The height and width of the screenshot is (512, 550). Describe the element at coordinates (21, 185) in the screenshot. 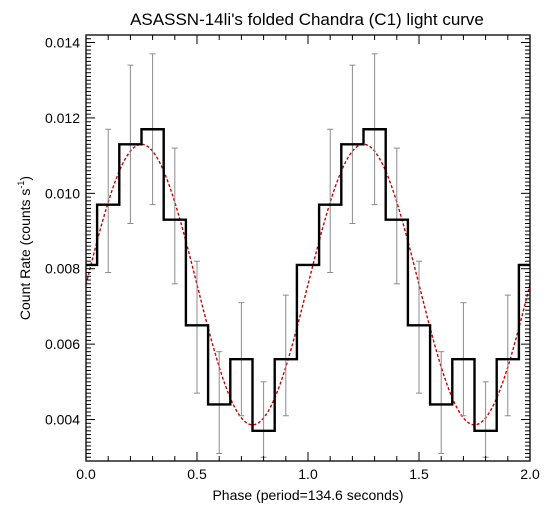

I see `y-axis-label-sup: -1` at that location.